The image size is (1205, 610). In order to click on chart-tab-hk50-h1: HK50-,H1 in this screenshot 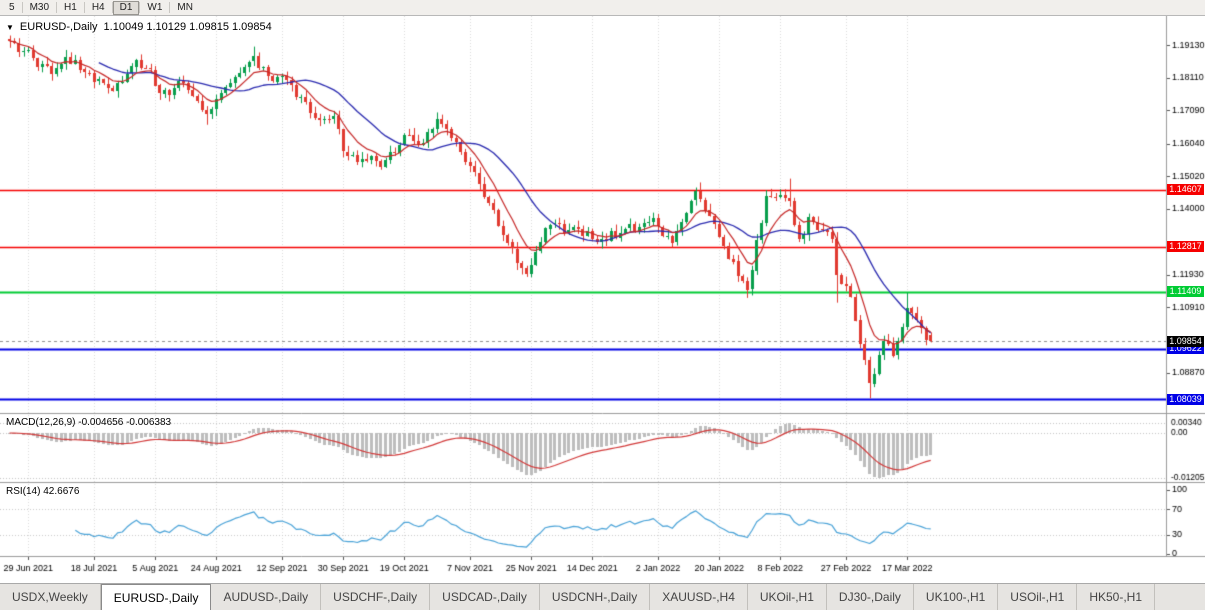, I will do `click(1116, 597)`.